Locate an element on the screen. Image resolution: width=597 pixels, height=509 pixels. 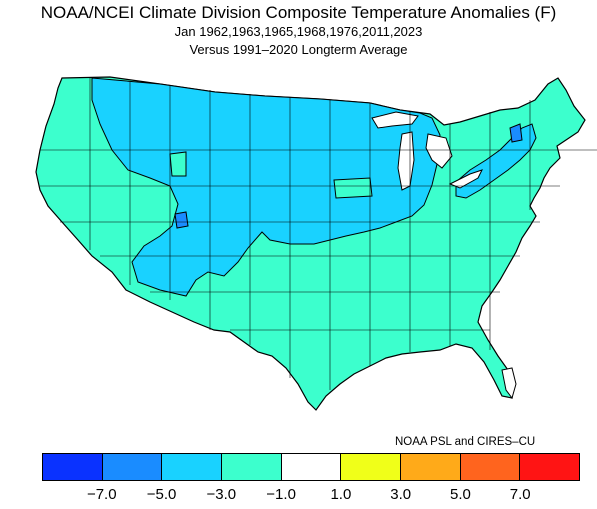
lake-huron is located at coordinates (439, 151).